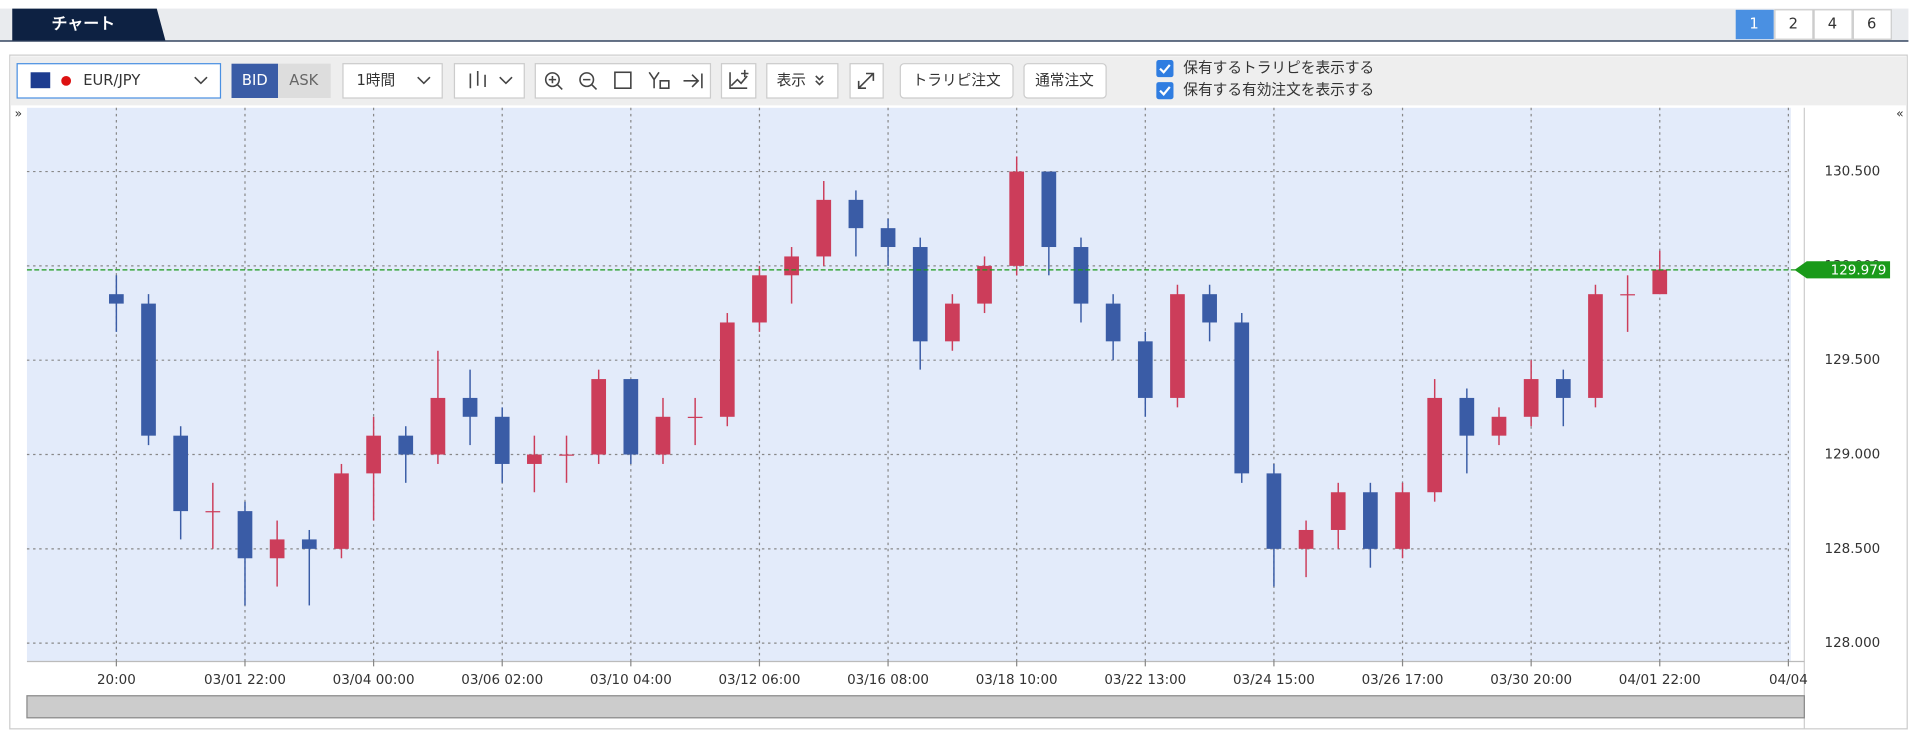  I want to click on page-label: 1, so click(1753, 24).